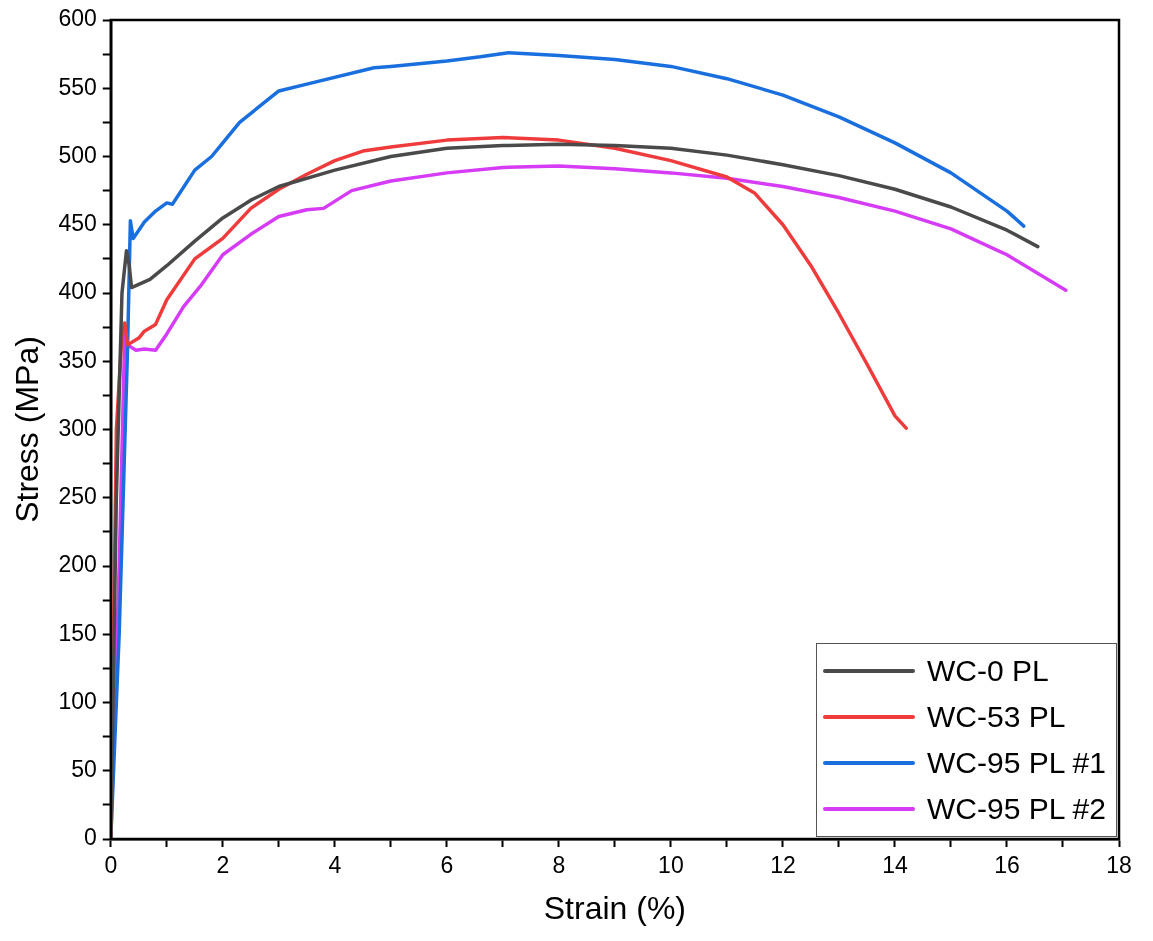 This screenshot has height=941, width=1153. Describe the element at coordinates (90, 837) in the screenshot. I see `y-tick-label: 0` at that location.